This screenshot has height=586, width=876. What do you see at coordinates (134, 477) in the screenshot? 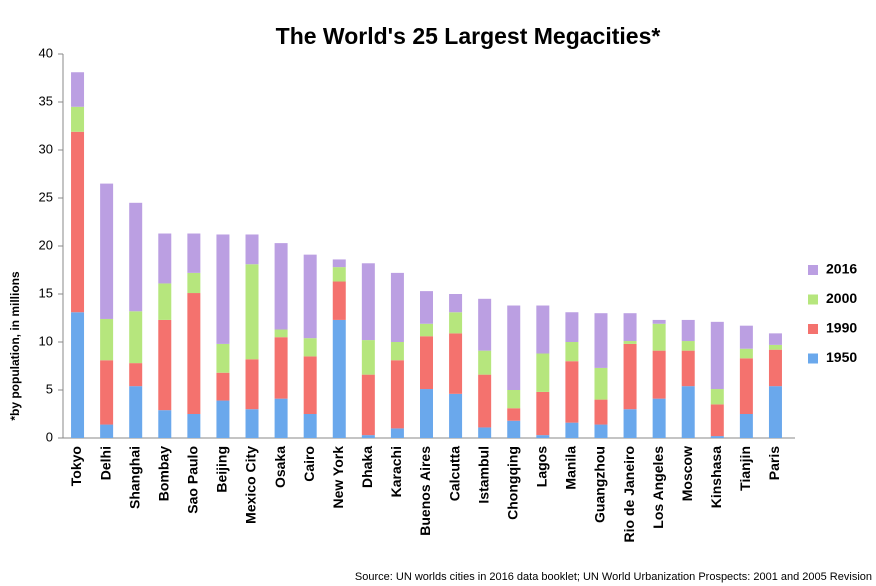
I see `x-tick-label: Shanghai` at bounding box center [134, 477].